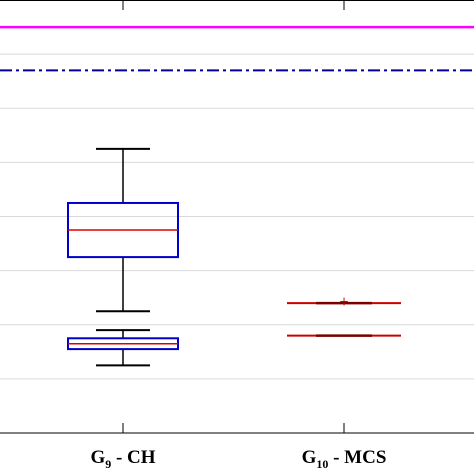 The width and height of the screenshot is (474, 474). I want to click on x-tick-labels: G9 - CH G10 - MCS, so click(238, 459).